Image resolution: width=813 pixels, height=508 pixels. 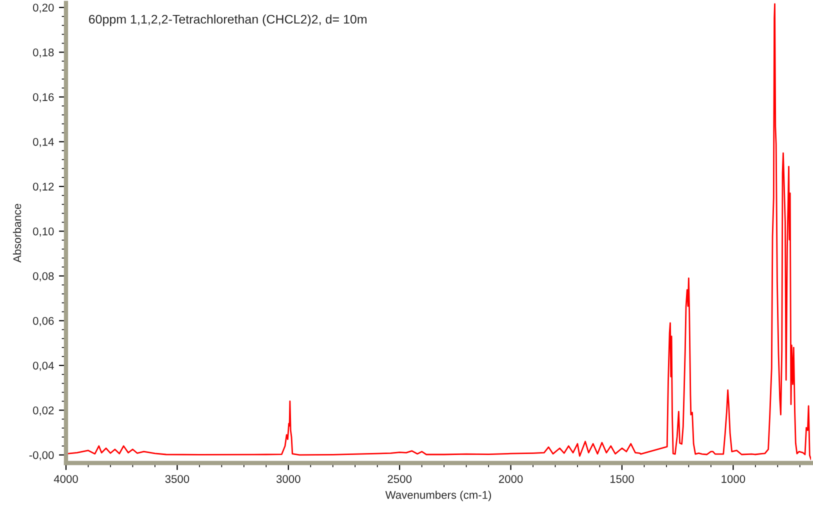 What do you see at coordinates (41, 455) in the screenshot?
I see `y-tick-label: -0,00` at bounding box center [41, 455].